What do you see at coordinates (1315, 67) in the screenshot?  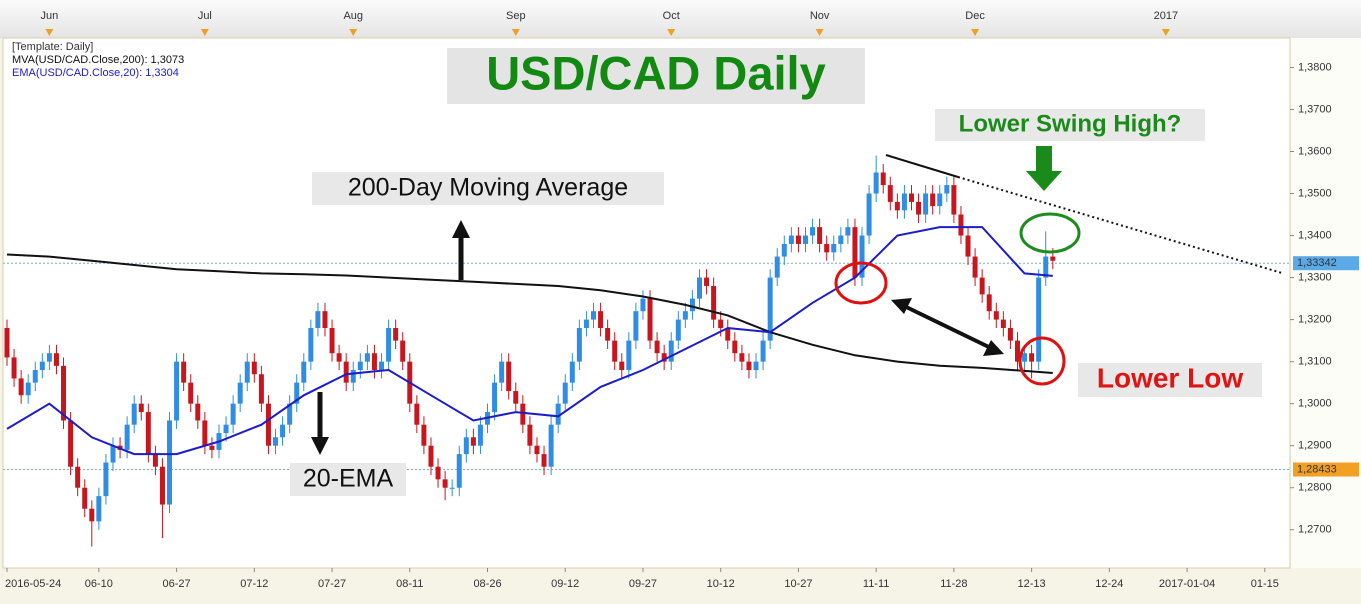 I see `y-tick-label: 1,3800` at bounding box center [1315, 67].